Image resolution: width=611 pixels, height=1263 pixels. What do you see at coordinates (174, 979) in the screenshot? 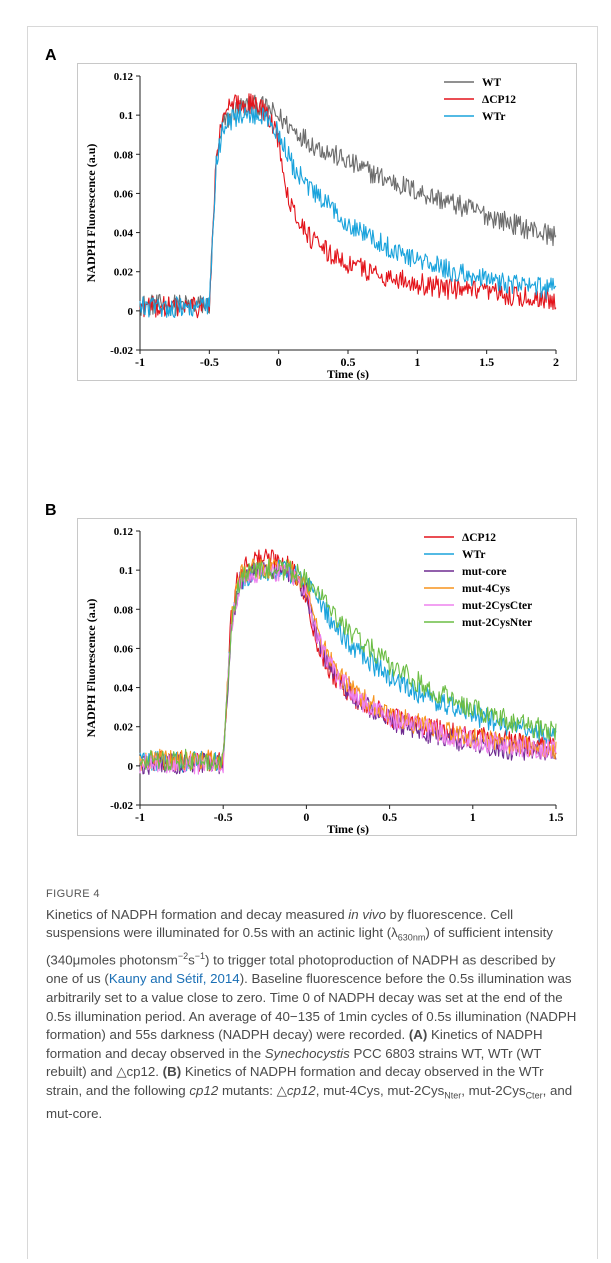
I see `citation-link: Kauny and Sétif, 2014` at bounding box center [174, 979].